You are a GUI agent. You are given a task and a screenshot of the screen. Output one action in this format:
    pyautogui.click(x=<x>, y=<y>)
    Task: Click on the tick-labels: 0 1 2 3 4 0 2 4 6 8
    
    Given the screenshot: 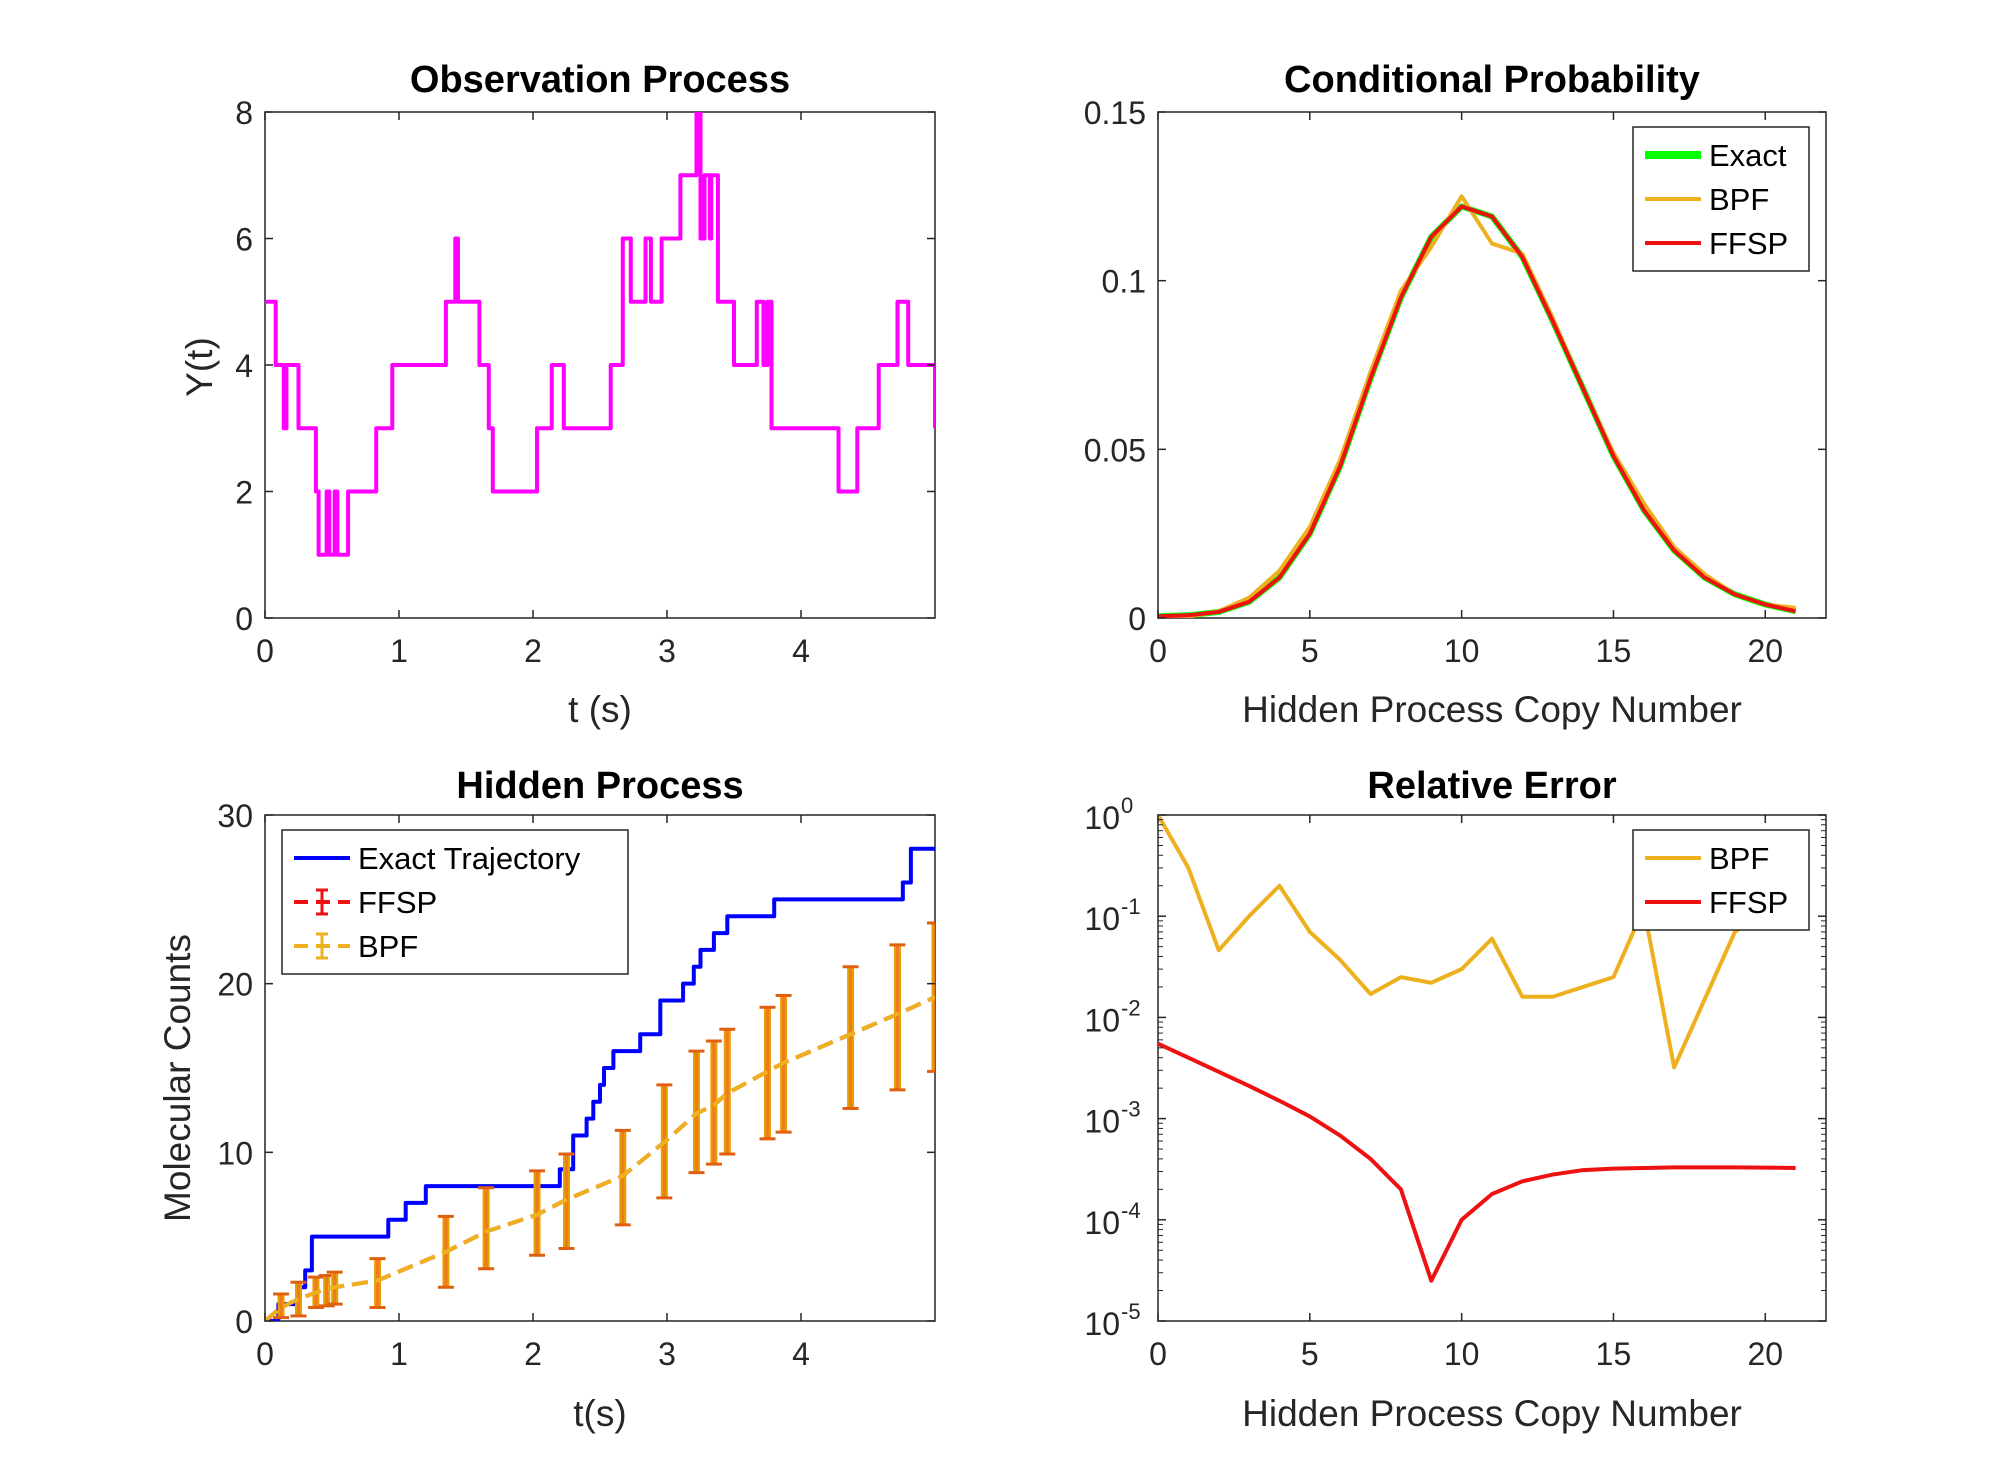 What is the action you would take?
    pyautogui.click(x=522, y=382)
    